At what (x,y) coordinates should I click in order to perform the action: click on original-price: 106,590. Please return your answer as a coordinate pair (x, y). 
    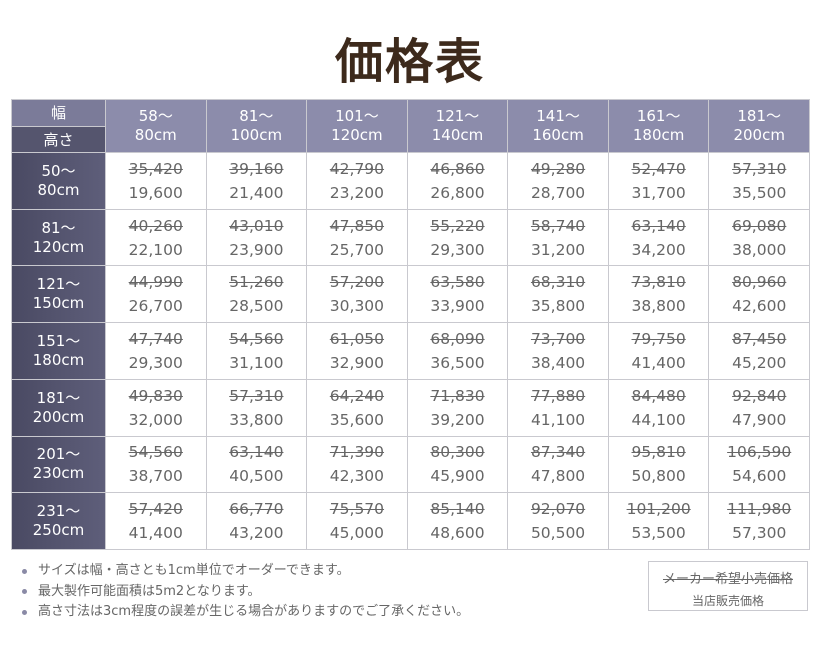
    Looking at the image, I should click on (759, 452).